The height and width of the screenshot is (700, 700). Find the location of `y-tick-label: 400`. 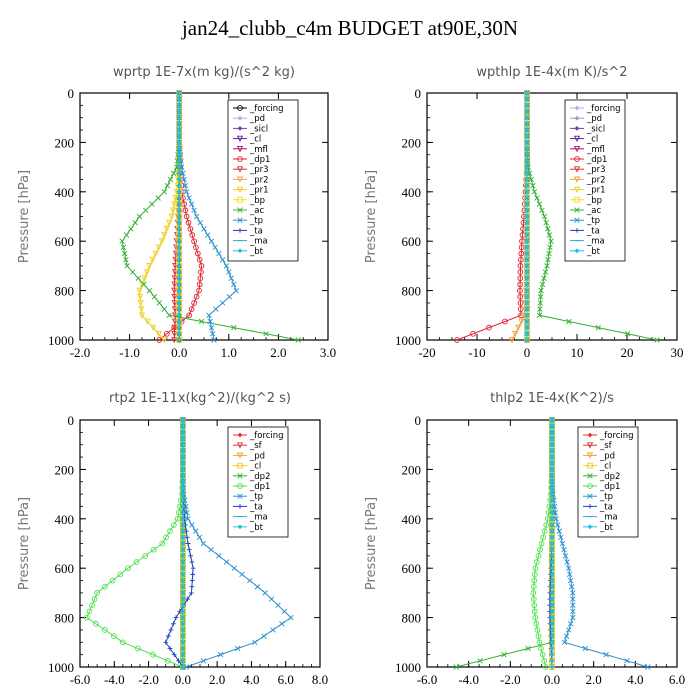

y-tick-label: 400 is located at coordinates (412, 519).